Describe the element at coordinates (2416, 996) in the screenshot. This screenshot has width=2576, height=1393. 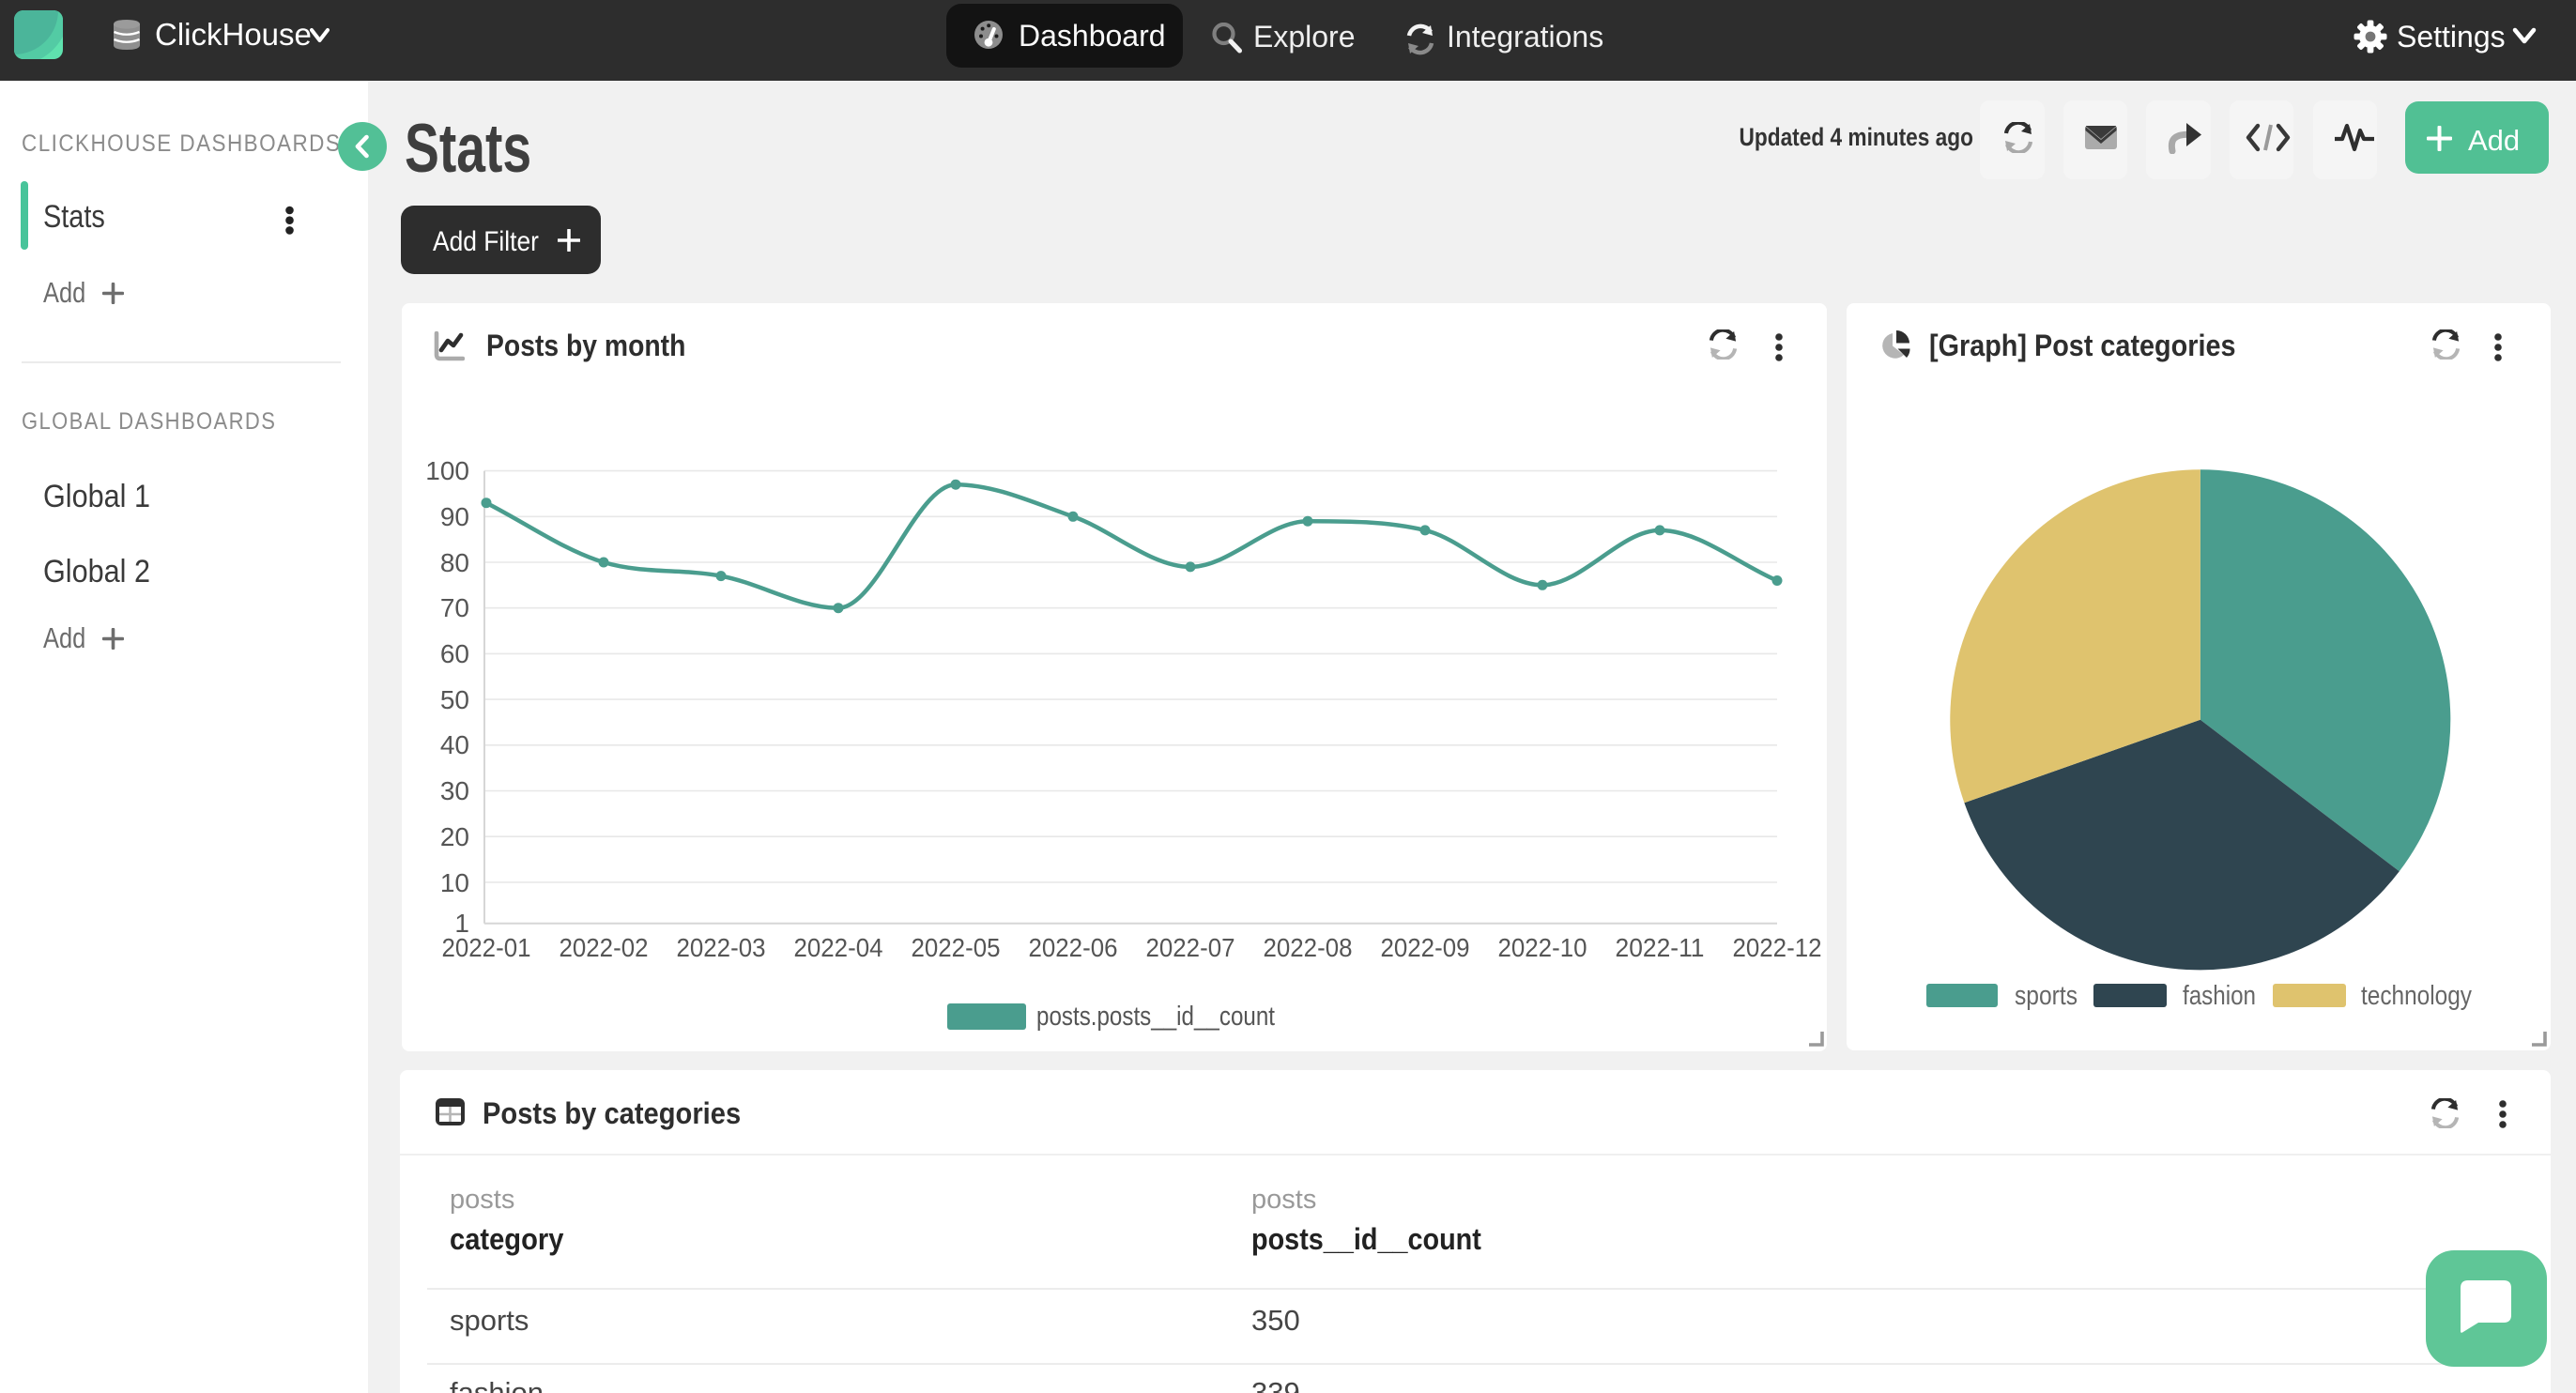
I see `svg-text: technology` at that location.